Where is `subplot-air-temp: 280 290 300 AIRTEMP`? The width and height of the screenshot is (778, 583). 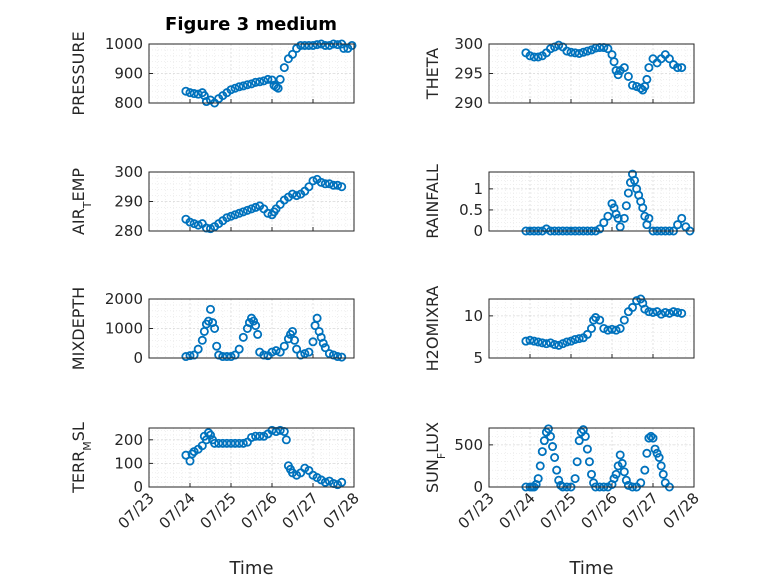
subplot-air-temp: 280 290 300 AIRTEMP is located at coordinates (212, 201).